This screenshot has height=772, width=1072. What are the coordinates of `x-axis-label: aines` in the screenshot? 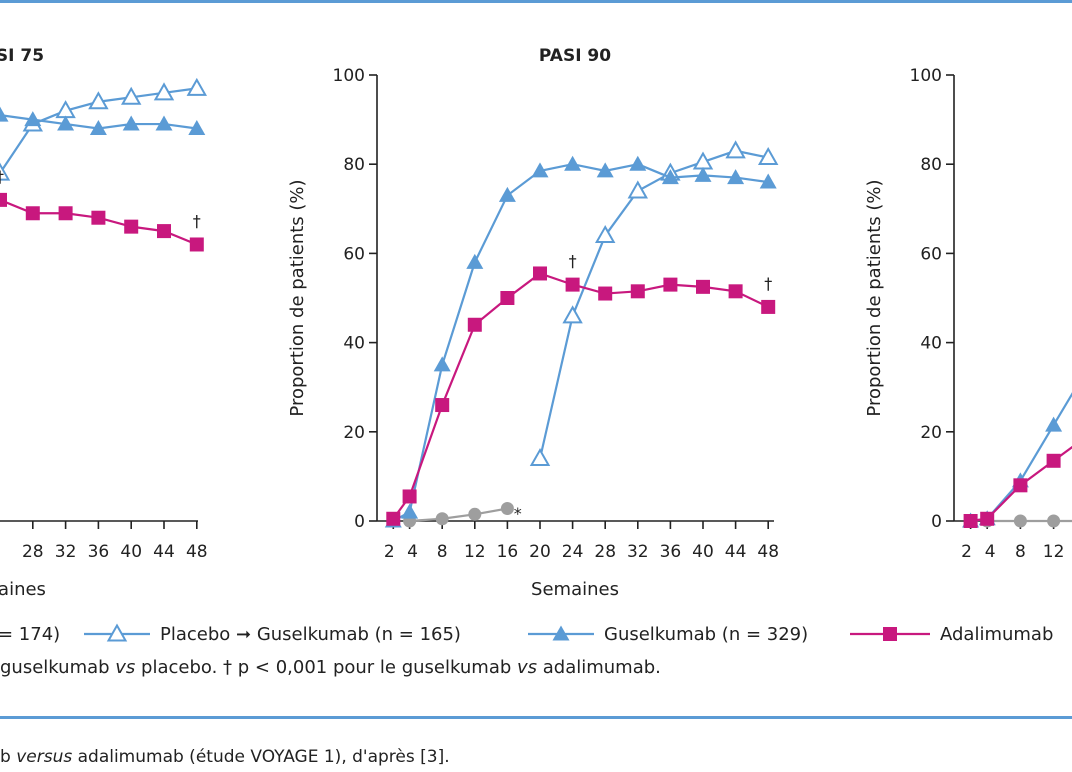 It's located at (23, 589).